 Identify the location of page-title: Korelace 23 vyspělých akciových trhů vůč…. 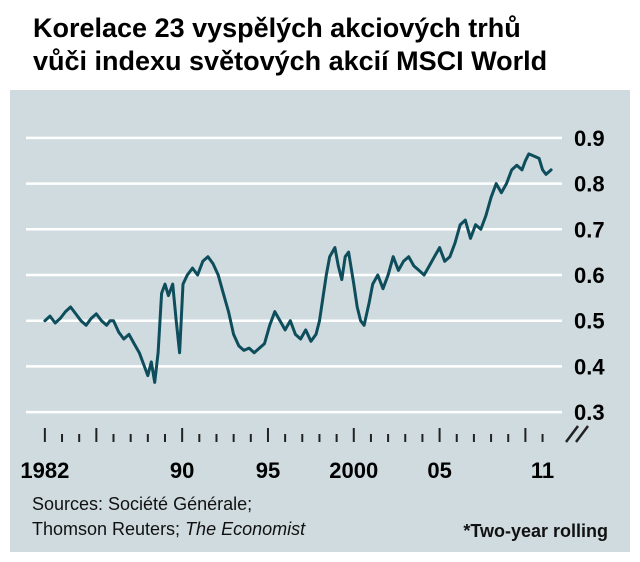
(290, 45).